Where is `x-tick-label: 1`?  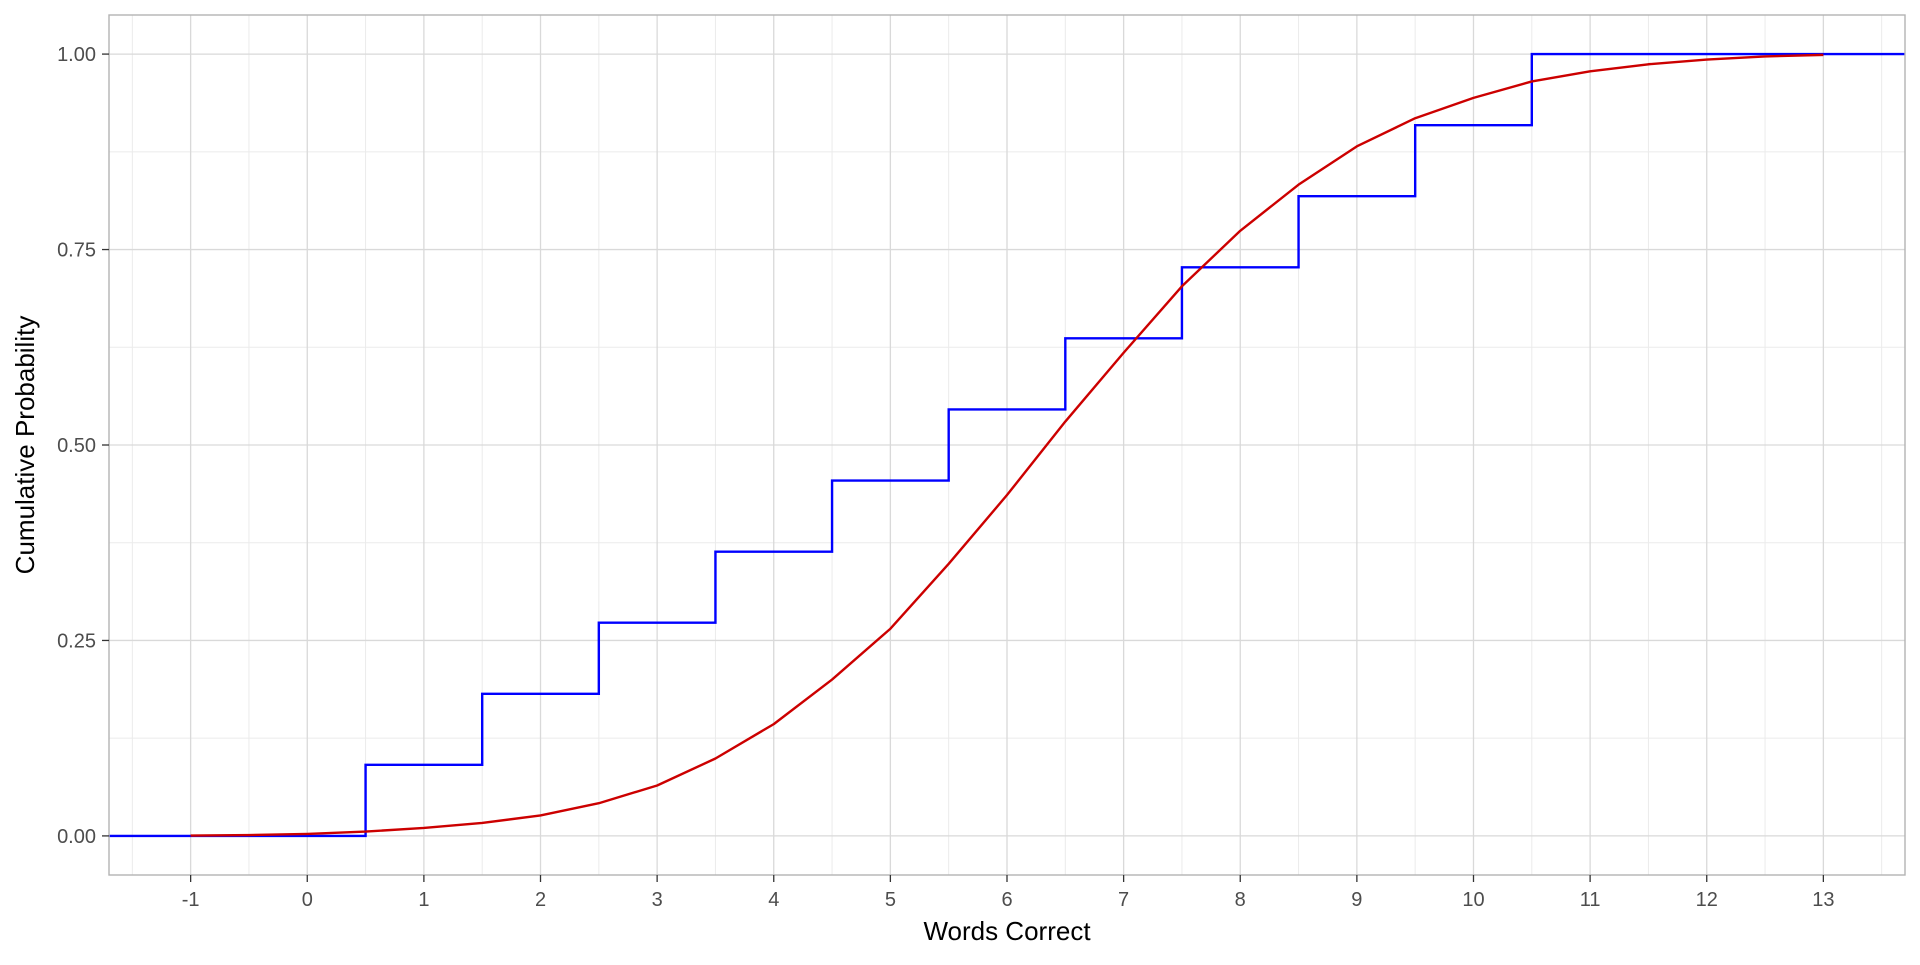 x-tick-label: 1 is located at coordinates (423, 900).